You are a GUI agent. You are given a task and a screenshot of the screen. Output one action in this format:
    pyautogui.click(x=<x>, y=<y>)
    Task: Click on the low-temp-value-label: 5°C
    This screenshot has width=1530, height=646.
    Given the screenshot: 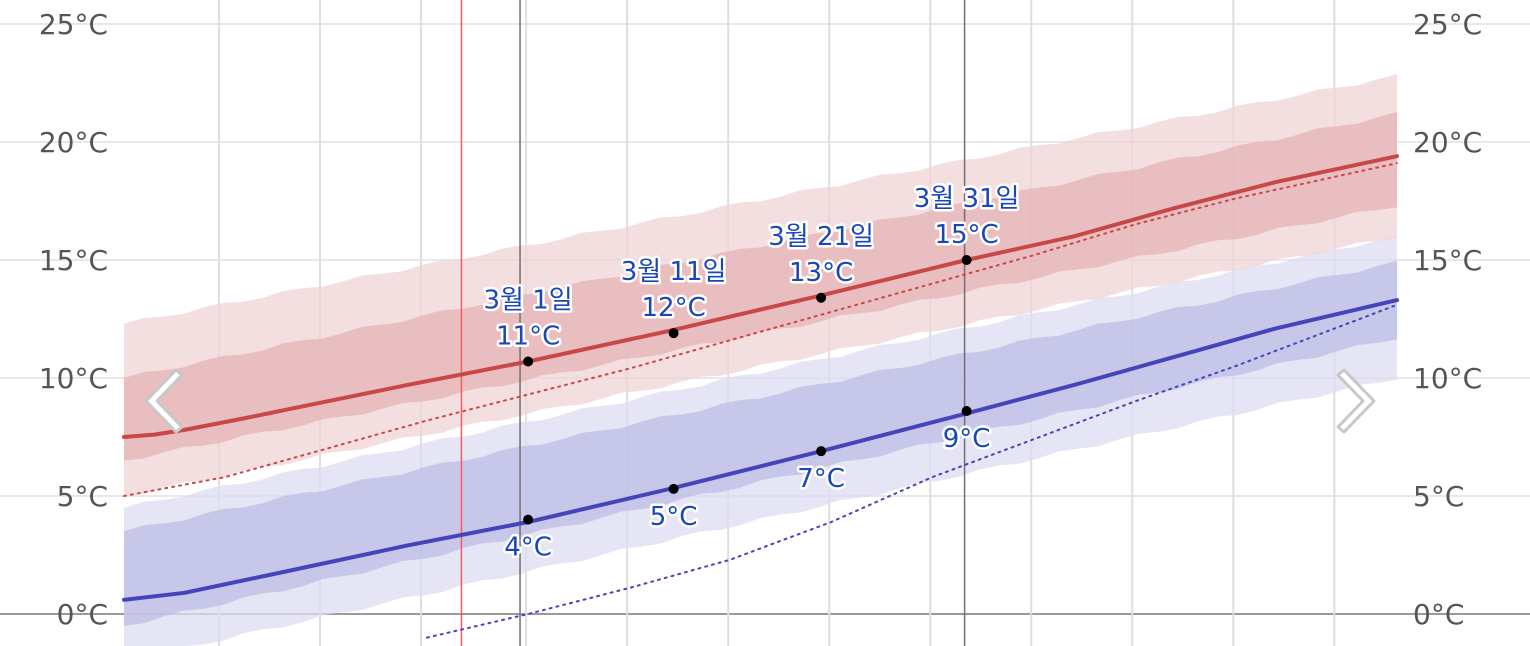 What is the action you would take?
    pyautogui.click(x=674, y=517)
    